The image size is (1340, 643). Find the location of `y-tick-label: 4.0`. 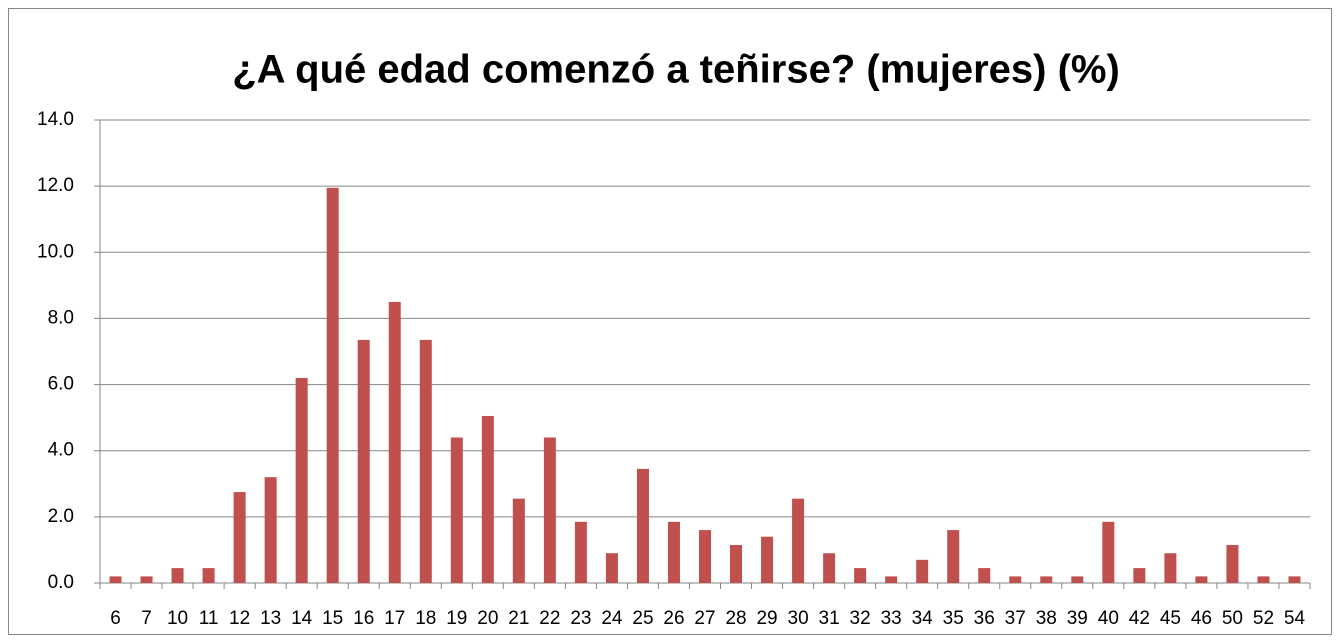

y-tick-label: 4.0 is located at coordinates (61, 450).